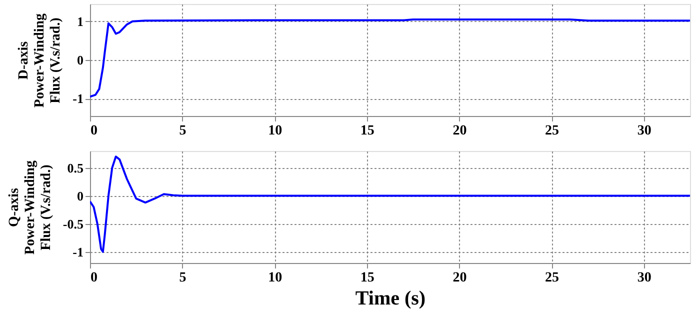  What do you see at coordinates (30, 207) in the screenshot?
I see `y-axis-title: Q-axis Power-Winding Flux (V.s/rad.)` at bounding box center [30, 207].